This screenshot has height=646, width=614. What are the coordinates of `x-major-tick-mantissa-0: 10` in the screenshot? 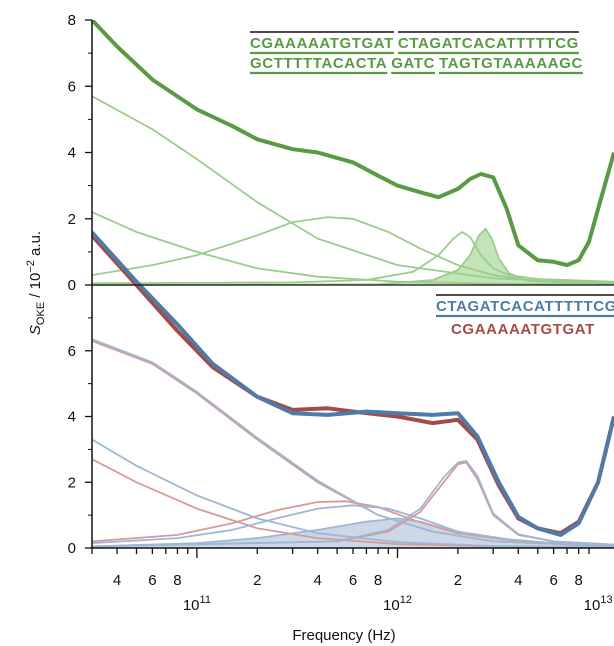 It's located at (191, 605).